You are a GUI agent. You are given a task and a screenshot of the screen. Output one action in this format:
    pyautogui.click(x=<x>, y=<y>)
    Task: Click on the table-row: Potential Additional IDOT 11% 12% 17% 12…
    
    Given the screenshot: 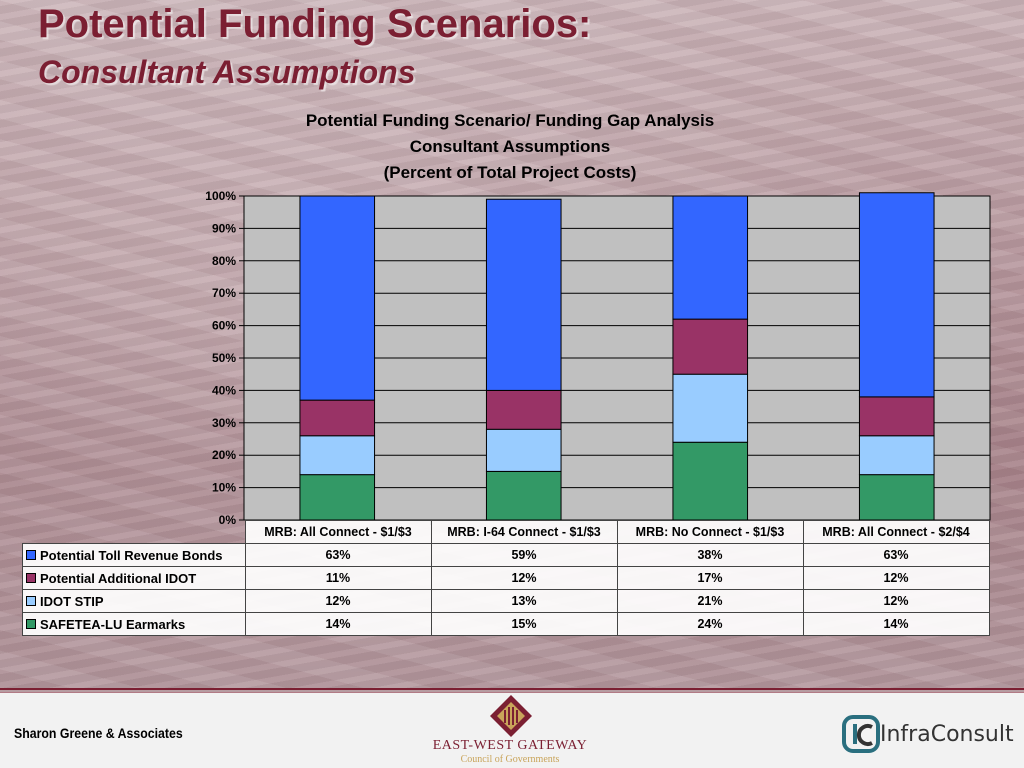 What is the action you would take?
    pyautogui.click(x=506, y=578)
    